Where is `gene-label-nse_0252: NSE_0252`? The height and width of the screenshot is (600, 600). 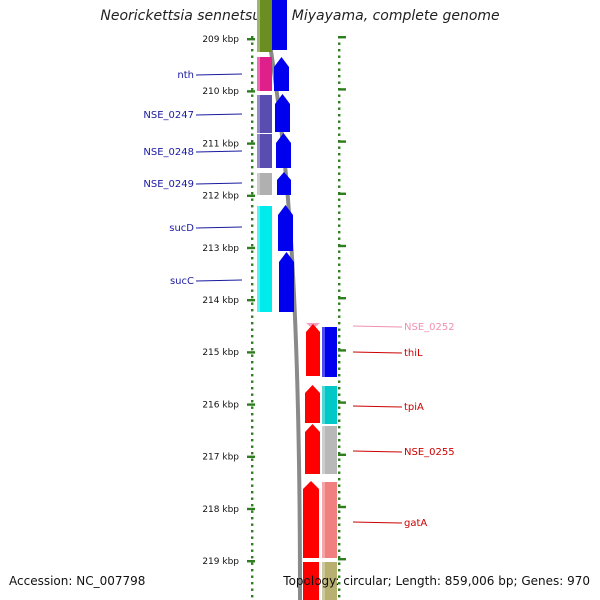
gene-label-nse_0252: NSE_0252 is located at coordinates (429, 327).